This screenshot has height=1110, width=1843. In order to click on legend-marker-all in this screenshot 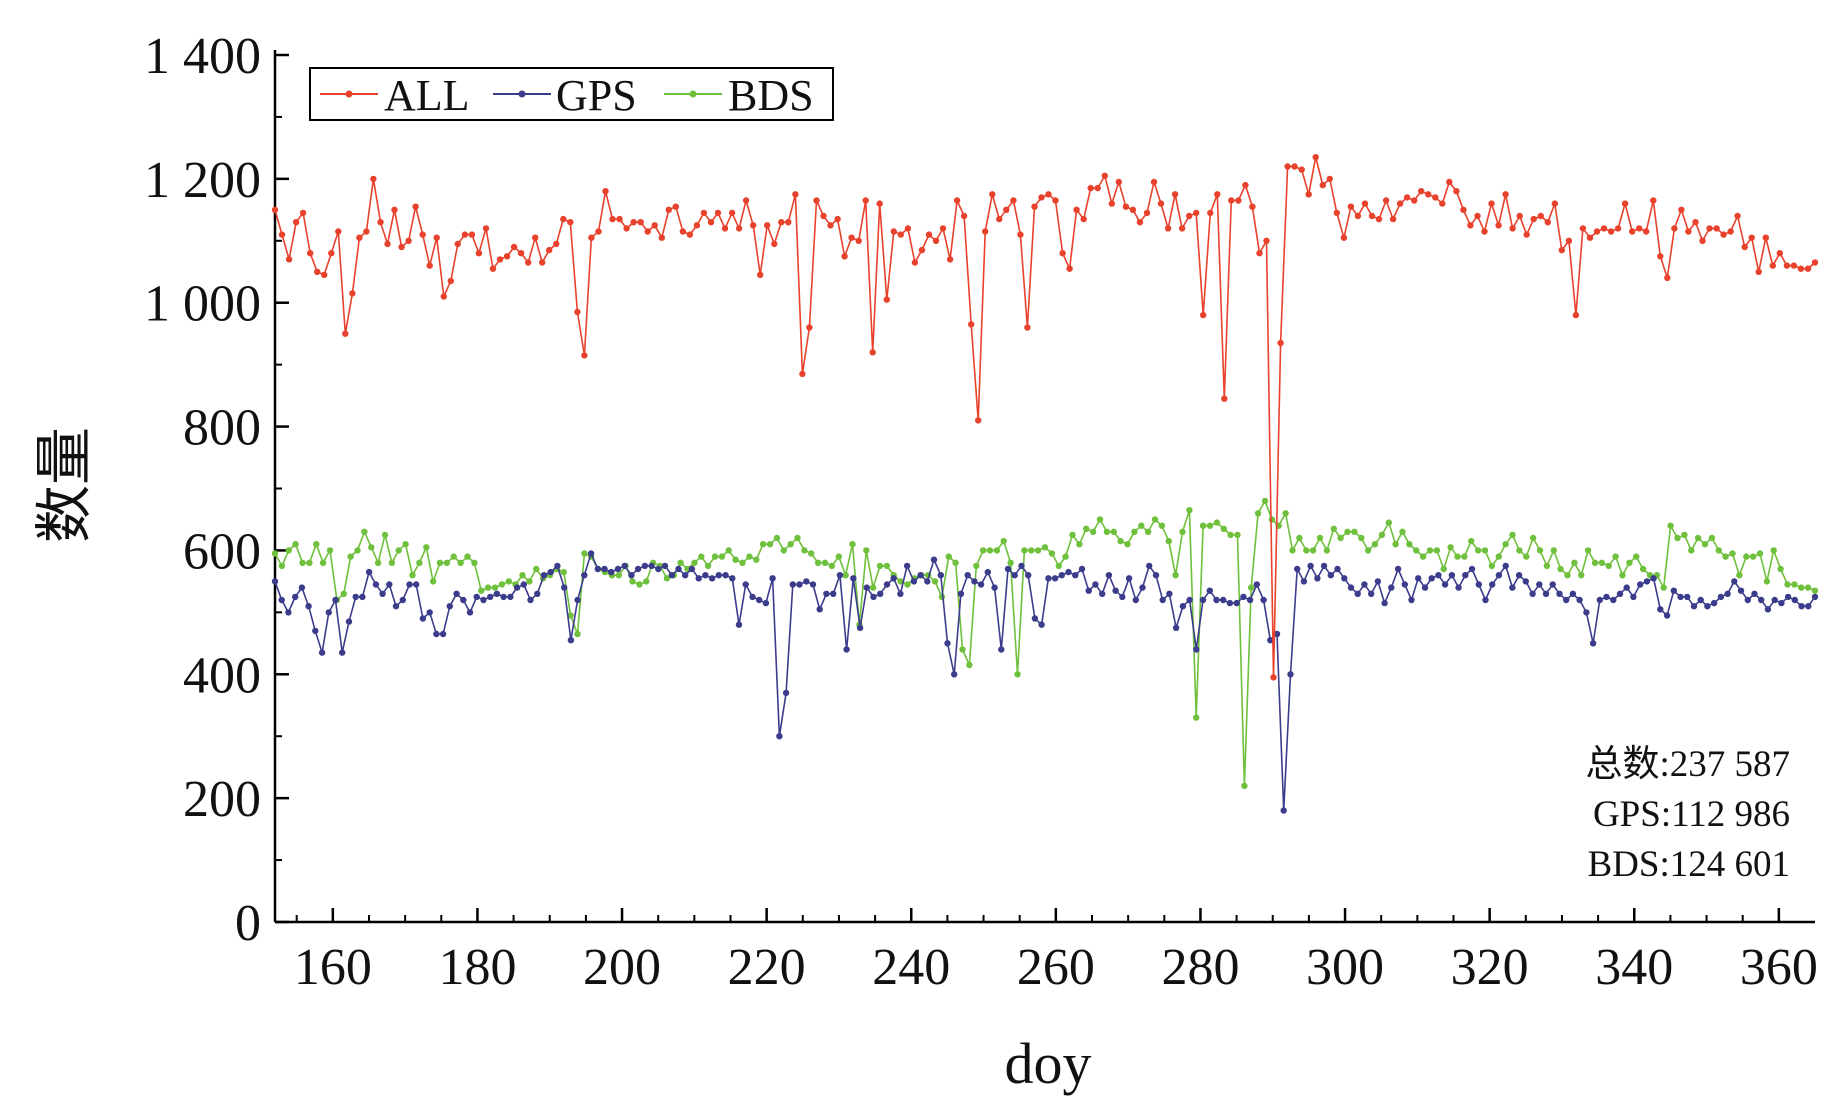, I will do `click(349, 94)`.